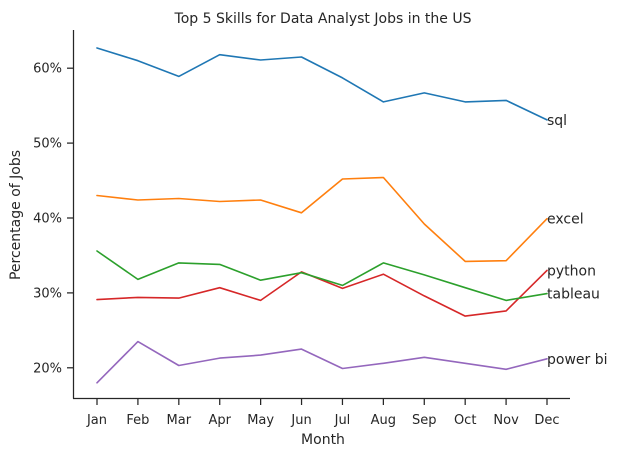 The width and height of the screenshot is (620, 457). What do you see at coordinates (323, 413) in the screenshot?
I see `x-axis-ticks: Jan Feb Mar Apr May Jun Jul Aug Sep Oct Nov Dec` at bounding box center [323, 413].